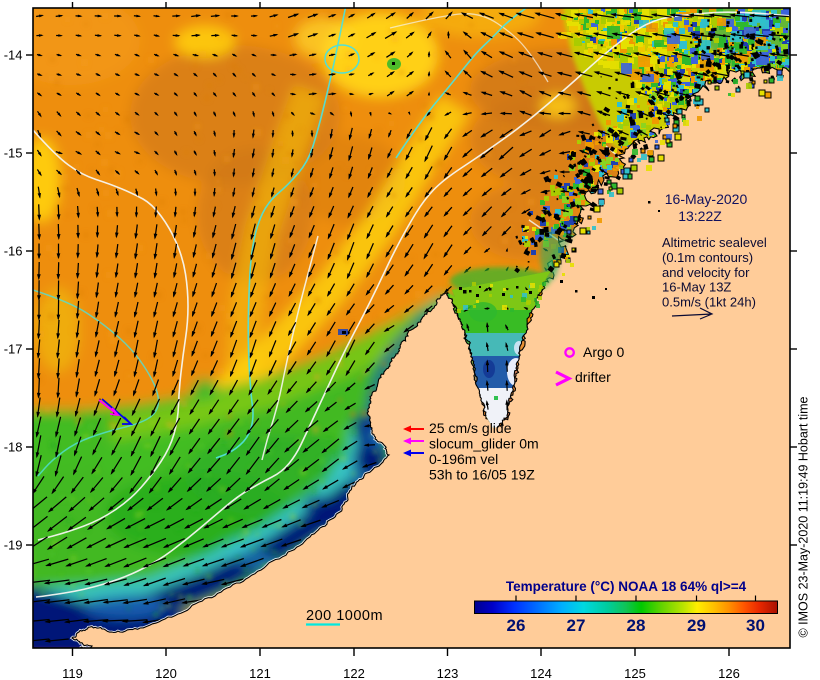  What do you see at coordinates (709, 302) in the screenshot?
I see `svg-text: 0.5m/s (1kt 24h)` at bounding box center [709, 302].